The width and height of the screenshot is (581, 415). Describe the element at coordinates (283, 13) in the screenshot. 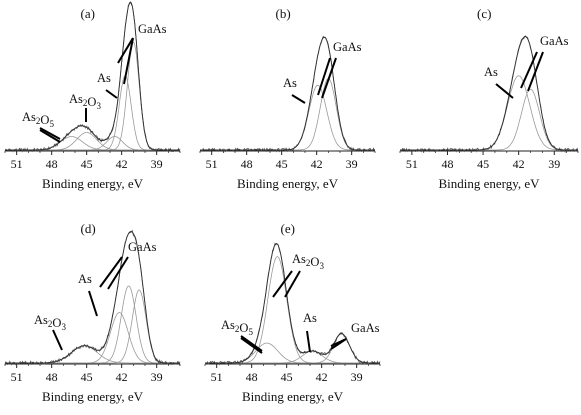

I see `panel-label: (b)` at that location.